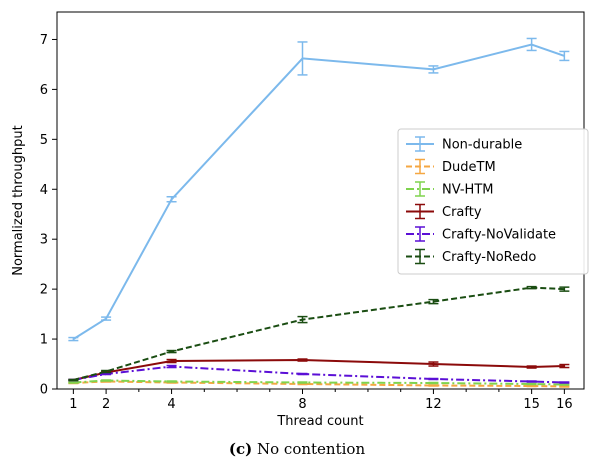 Image resolution: width=594 pixels, height=471 pixels. Describe the element at coordinates (44, 190) in the screenshot. I see `y-tick-label: 4` at that location.